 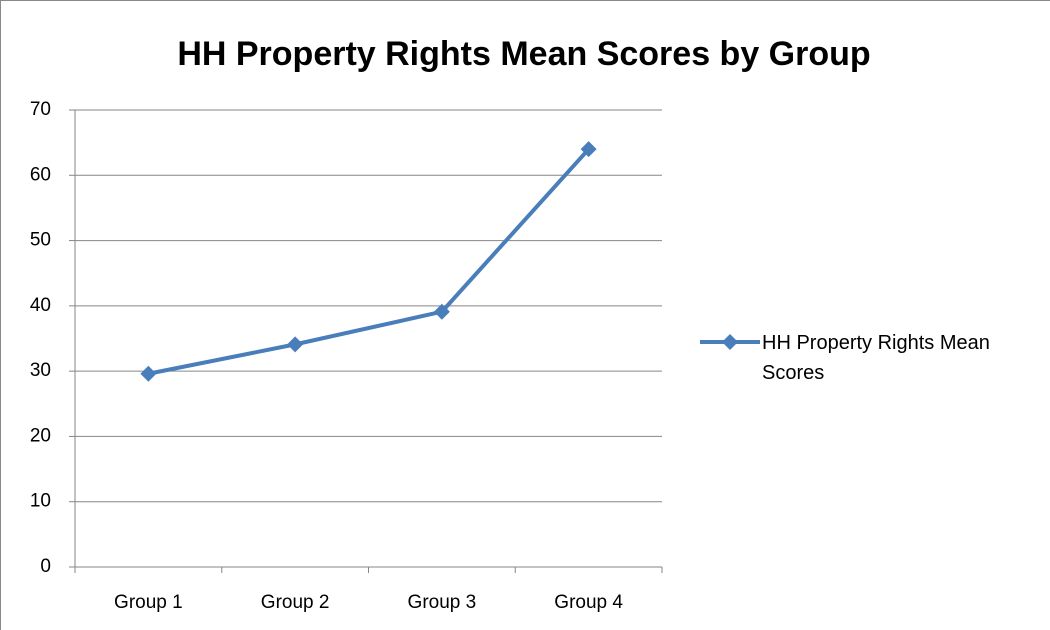 What do you see at coordinates (40, 174) in the screenshot?
I see `y-tick-label: 60` at bounding box center [40, 174].